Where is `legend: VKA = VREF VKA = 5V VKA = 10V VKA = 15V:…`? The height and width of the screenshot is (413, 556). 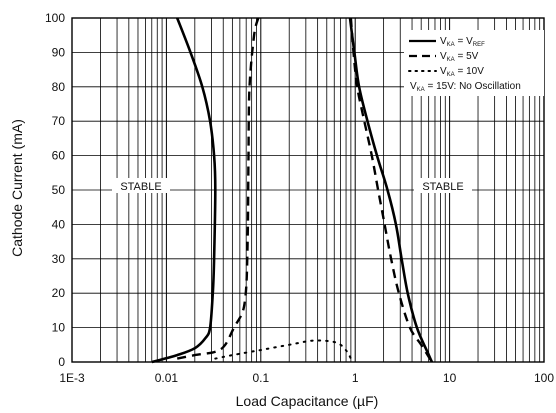 legend: VKA = VREF VKA = 5V VKA = 10V VKA = 15V:… is located at coordinates (474, 63).